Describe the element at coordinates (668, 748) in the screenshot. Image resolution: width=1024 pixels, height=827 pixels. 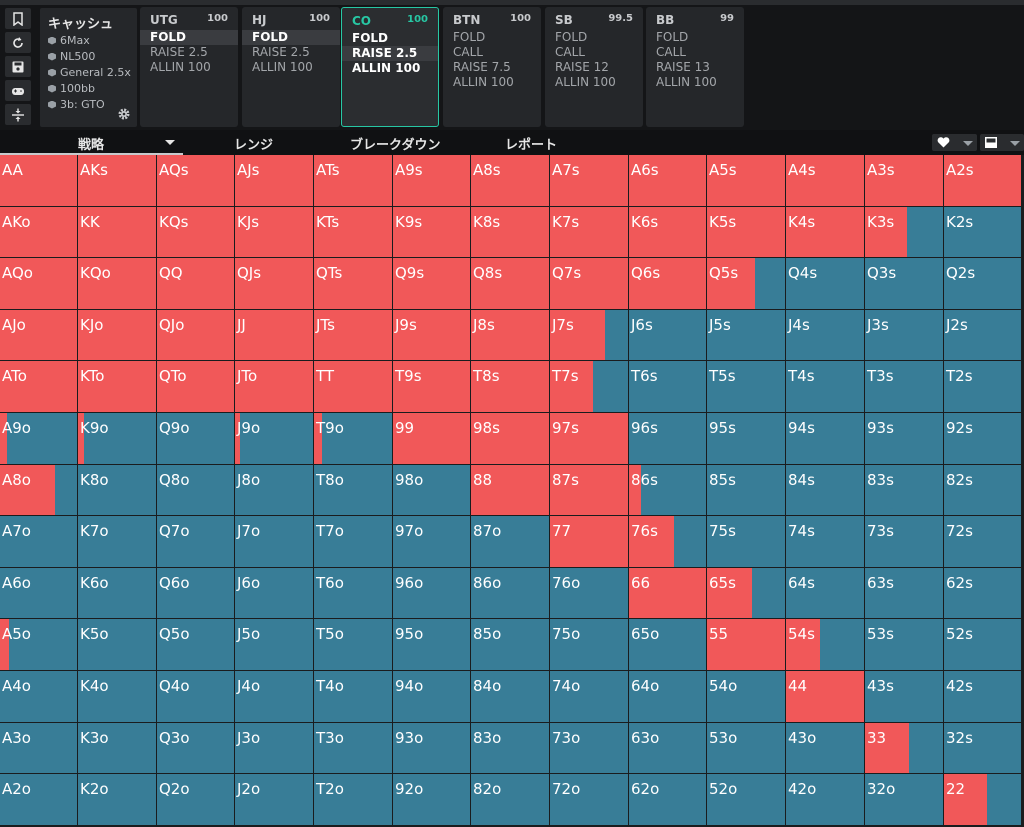
I see `hand-cell: 63o` at that location.